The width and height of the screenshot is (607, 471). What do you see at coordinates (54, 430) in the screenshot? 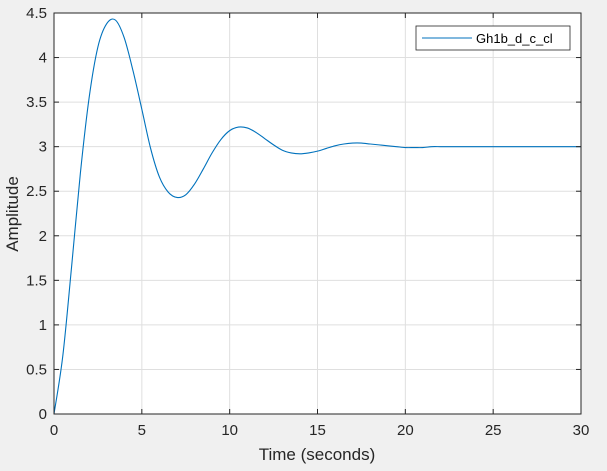
I see `x-tick-label: 0` at bounding box center [54, 430].